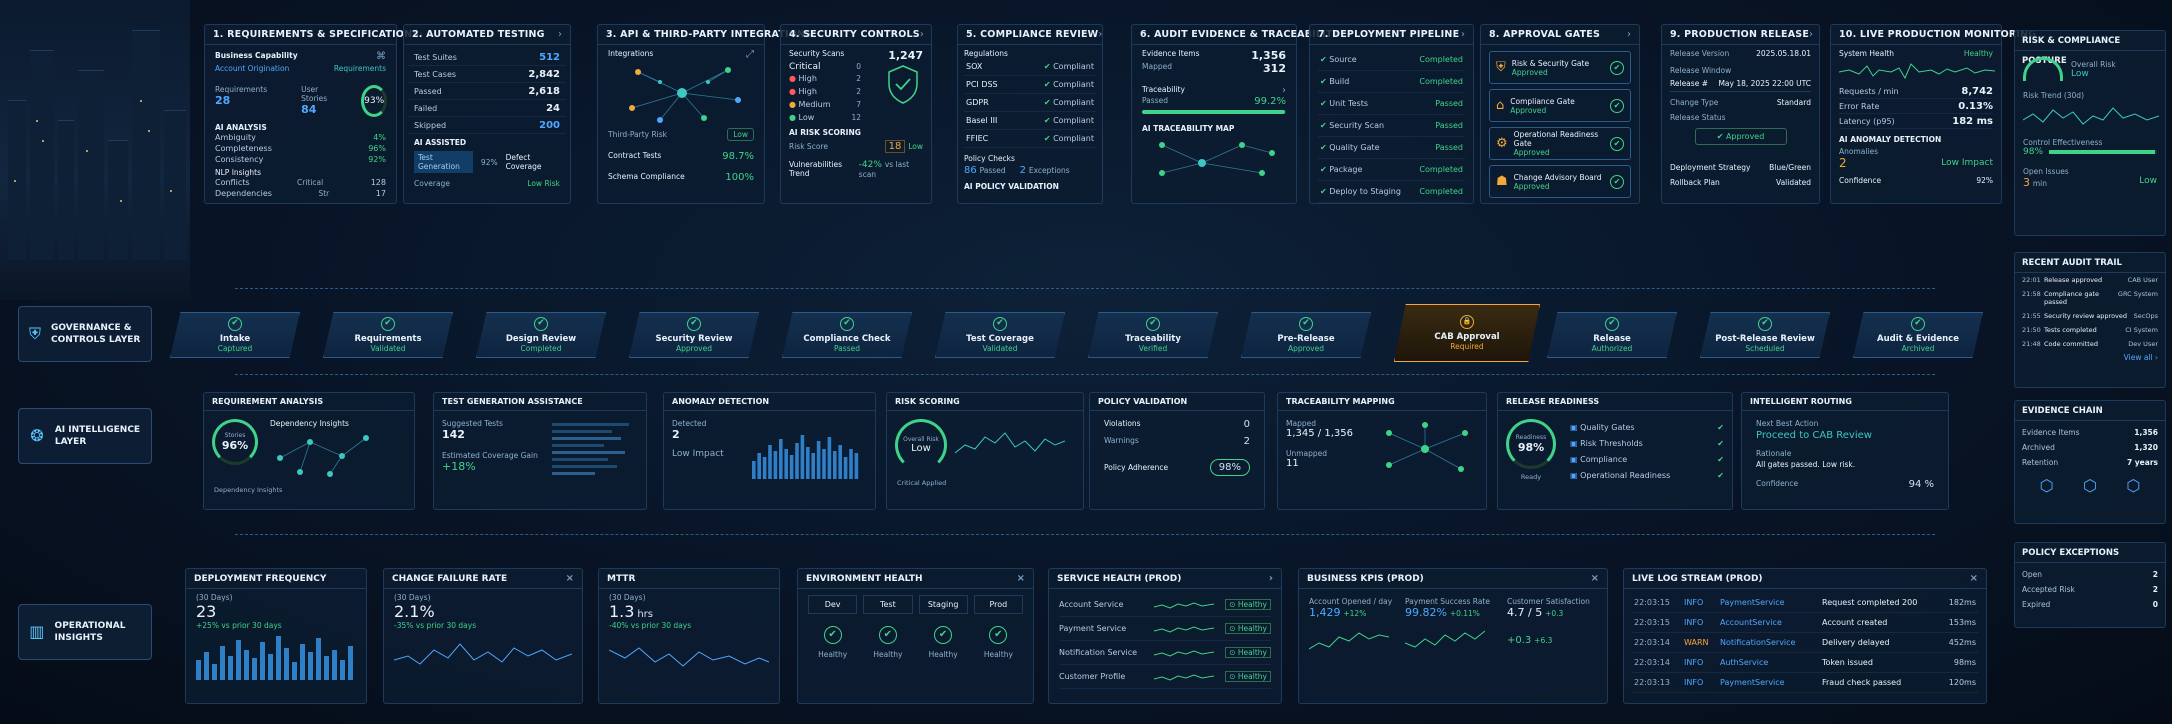 The height and width of the screenshot is (724, 2172). I want to click on overall-label: Overall Risk, so click(2093, 64).